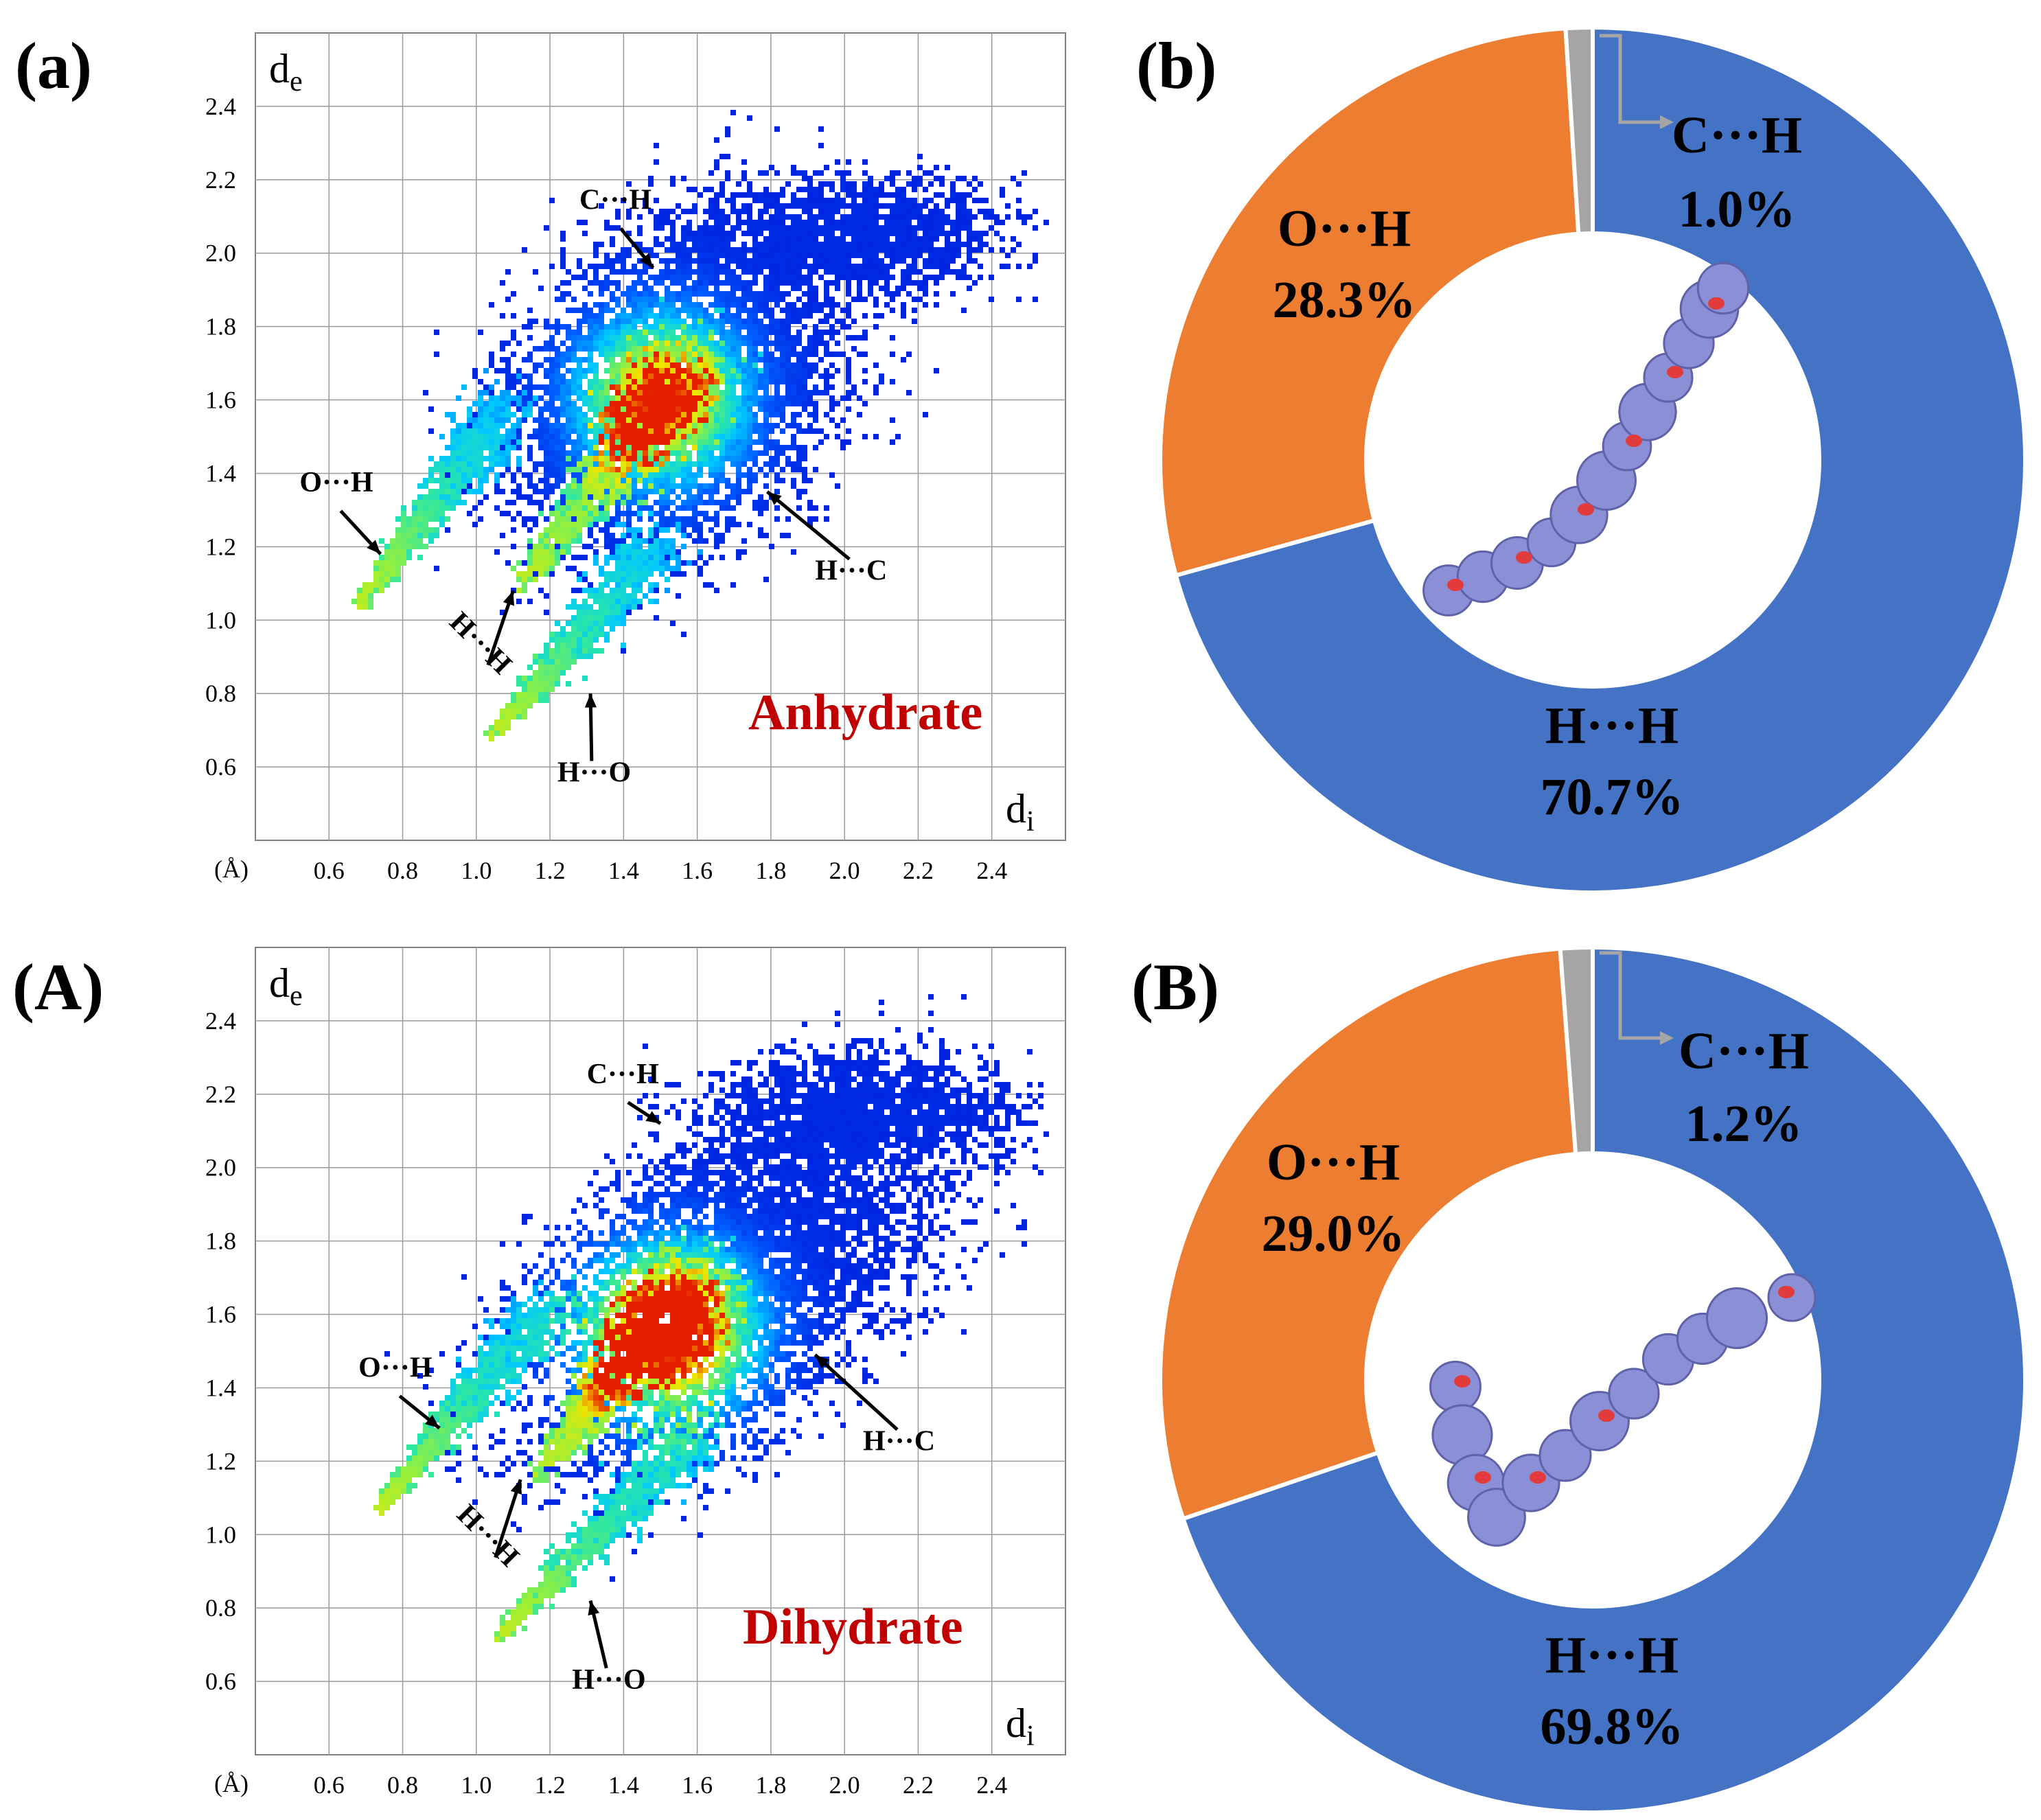  What do you see at coordinates (374, 547) in the screenshot?
I see `annotation-arrow-head` at bounding box center [374, 547].